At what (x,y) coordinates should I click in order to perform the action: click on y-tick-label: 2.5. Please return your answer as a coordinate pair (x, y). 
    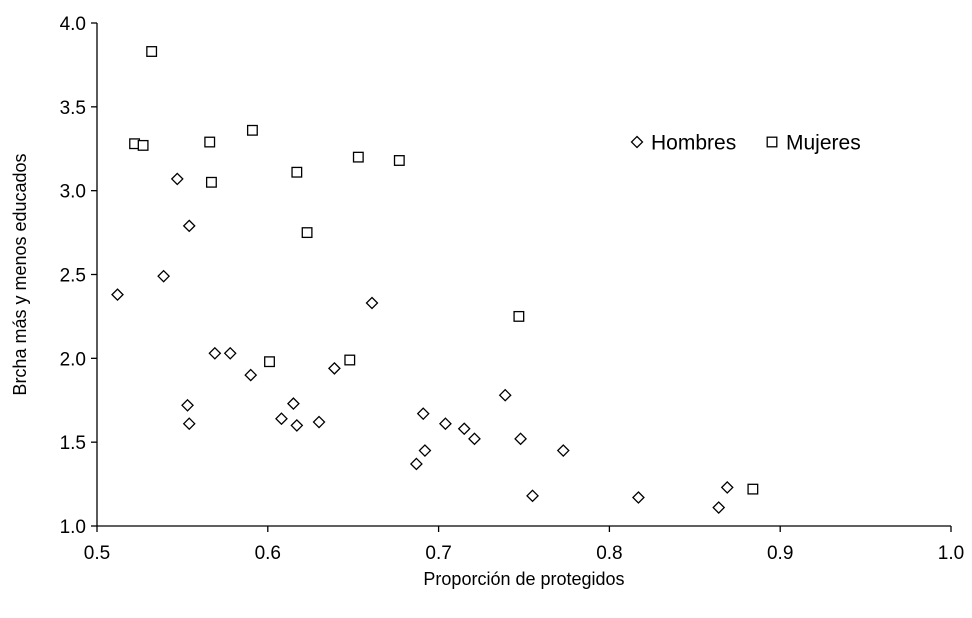
    Looking at the image, I should click on (73, 276).